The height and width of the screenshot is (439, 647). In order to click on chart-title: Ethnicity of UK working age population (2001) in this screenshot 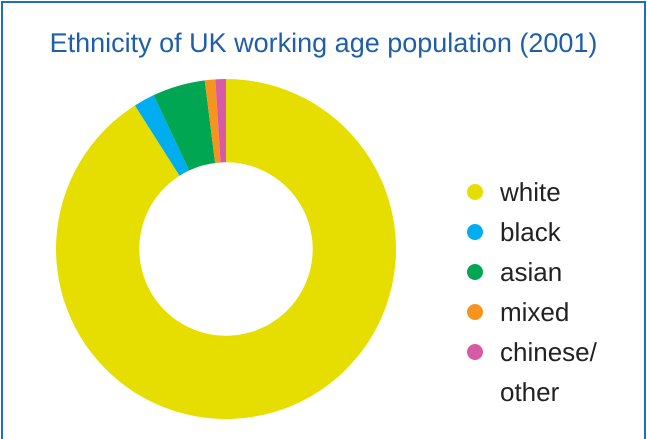, I will do `click(324, 43)`.